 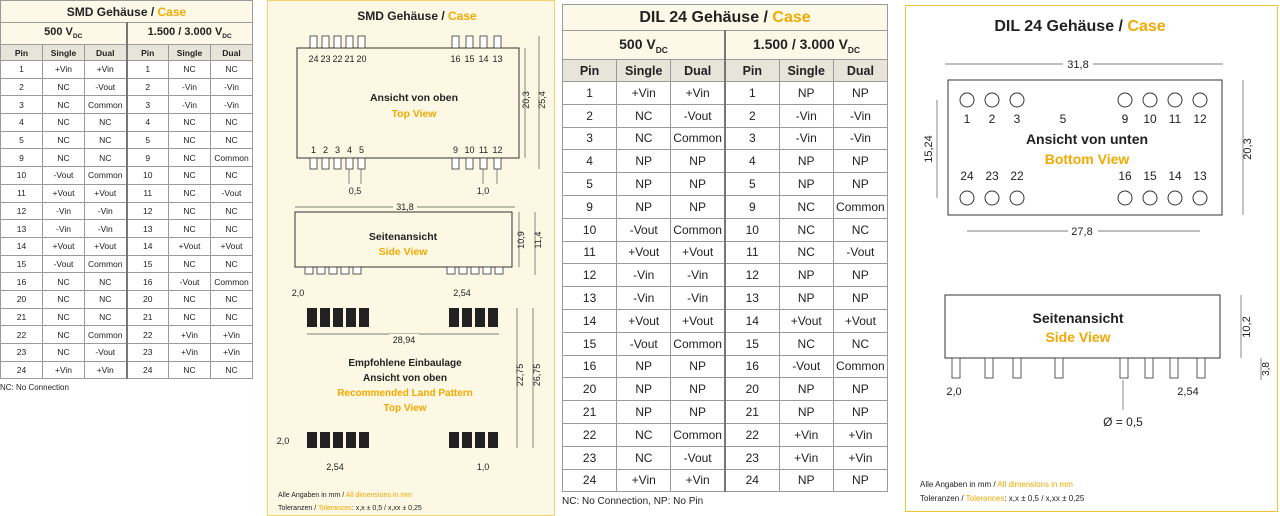 I want to click on pin-number: 22, so click(x=751, y=434).